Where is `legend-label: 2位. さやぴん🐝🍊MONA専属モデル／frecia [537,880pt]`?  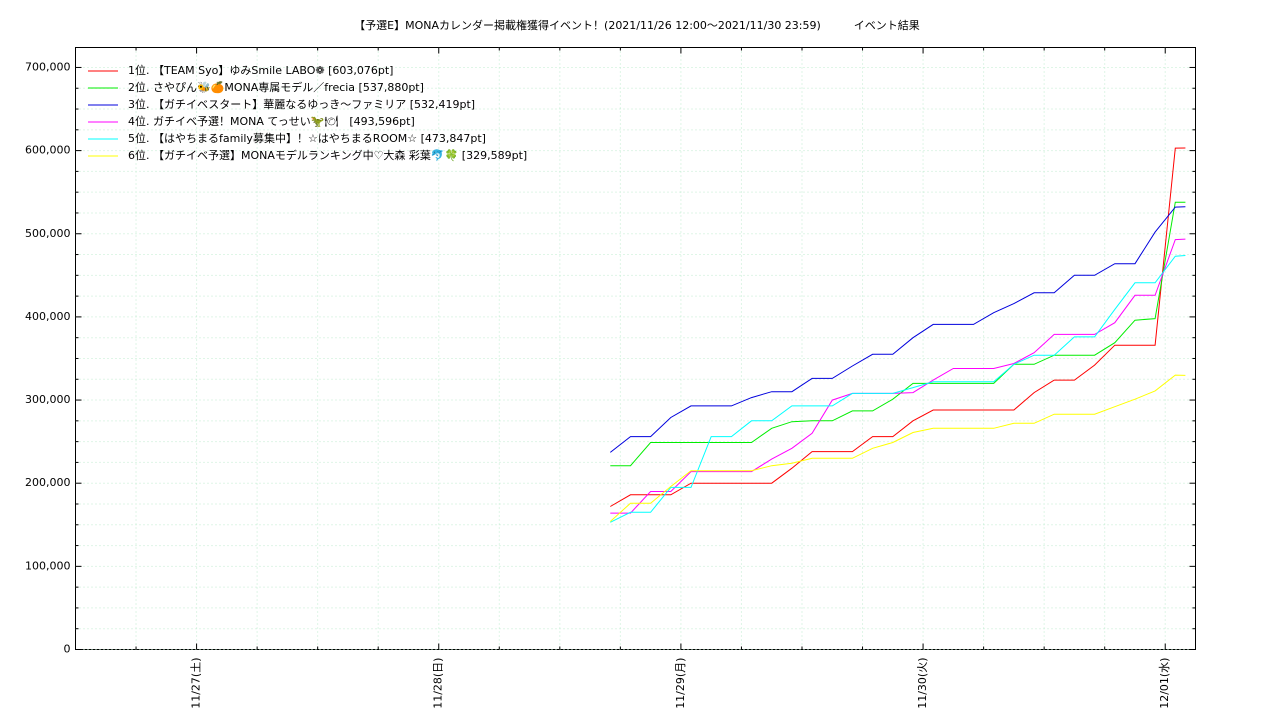 legend-label: 2位. さやぴん🐝🍊MONA専属モデル／frecia [537,880pt] is located at coordinates (276, 87).